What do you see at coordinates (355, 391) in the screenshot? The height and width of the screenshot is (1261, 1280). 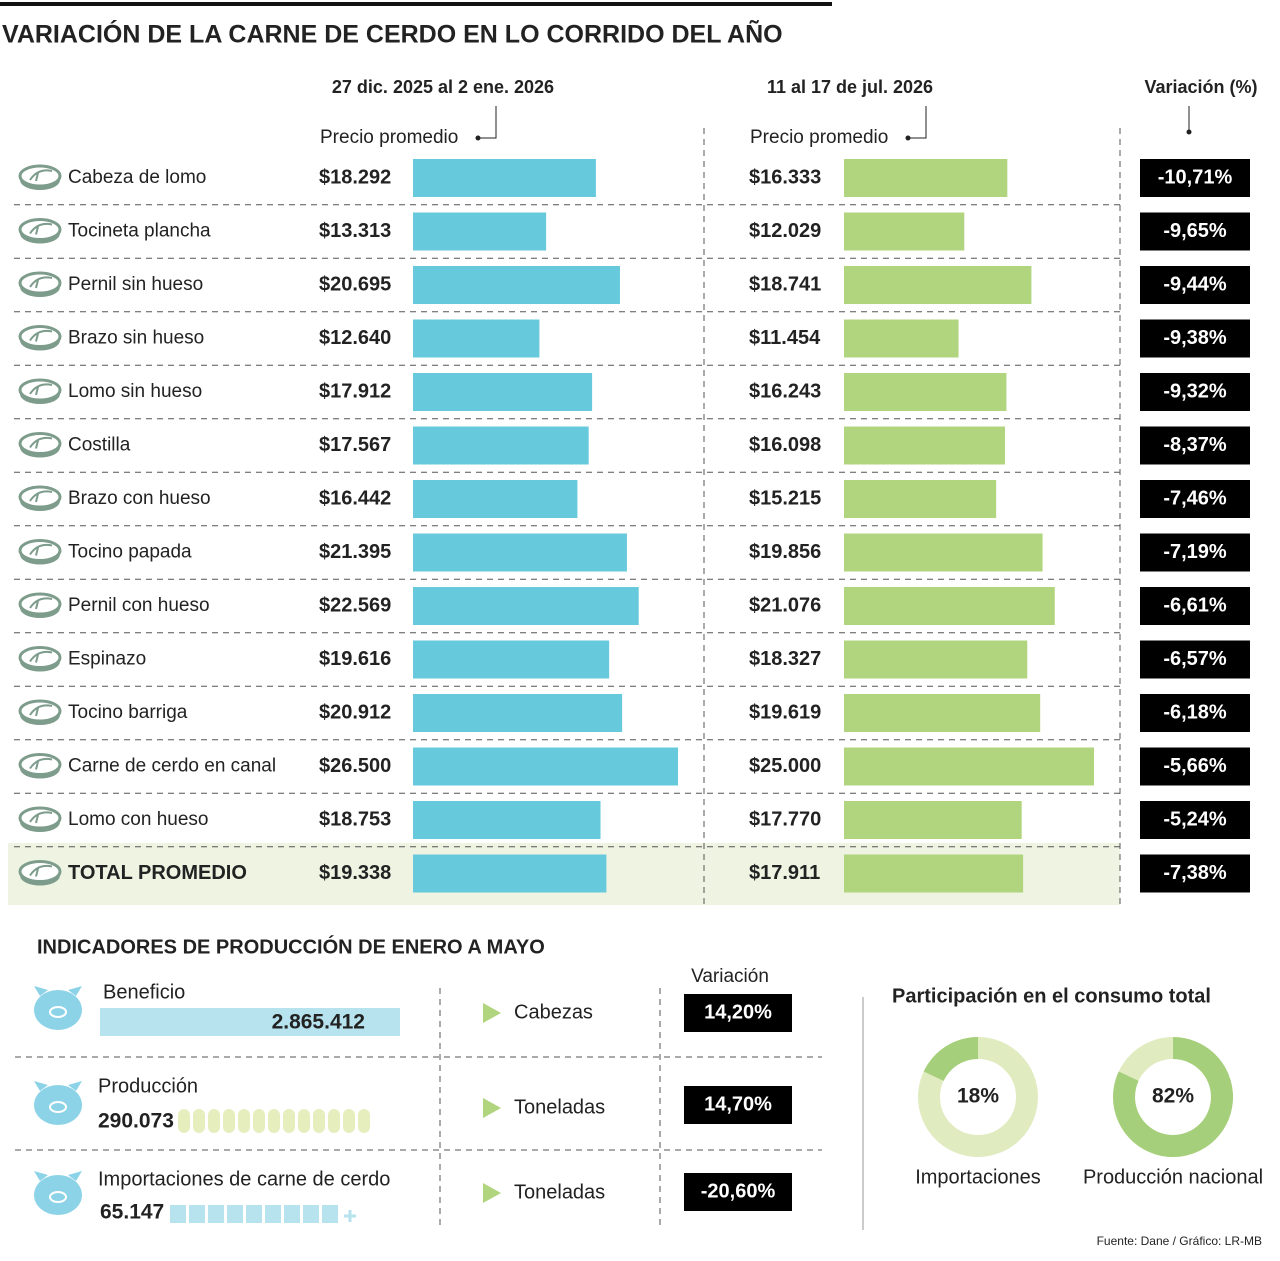 I see `value-label: $17.912` at bounding box center [355, 391].